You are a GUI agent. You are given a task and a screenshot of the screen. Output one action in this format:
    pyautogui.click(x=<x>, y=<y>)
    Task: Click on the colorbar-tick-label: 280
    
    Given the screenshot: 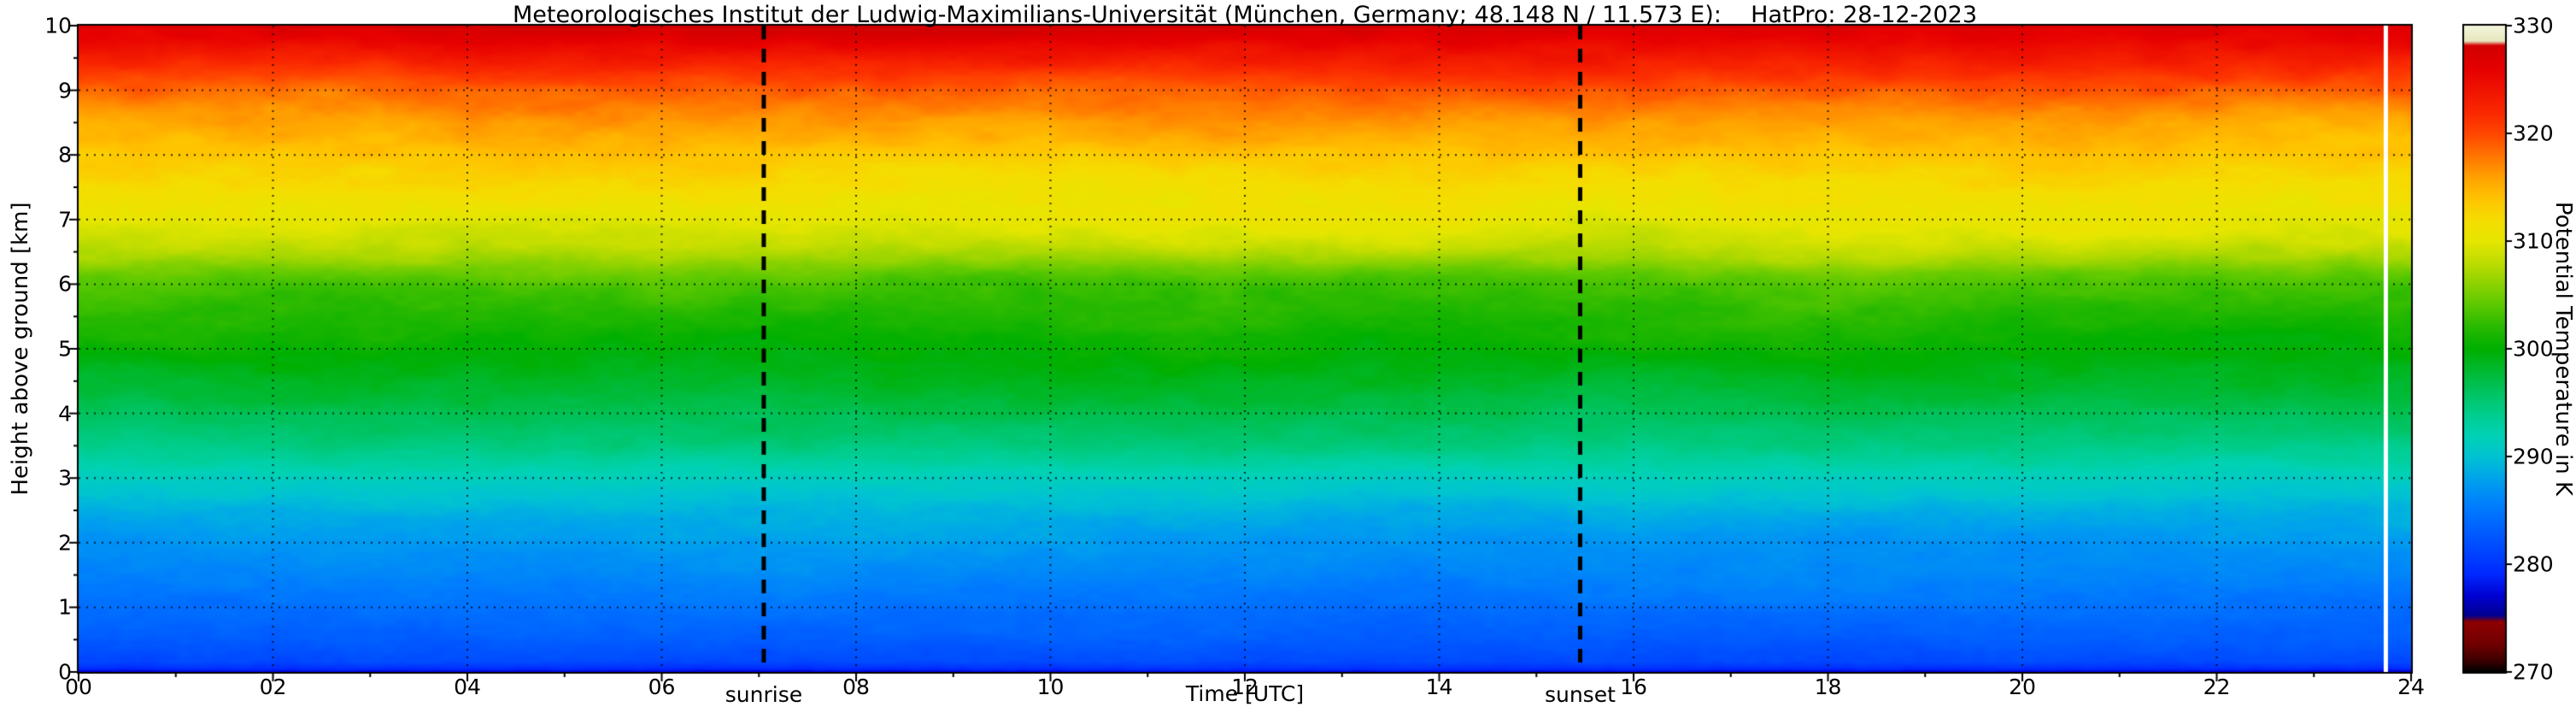 What is the action you would take?
    pyautogui.click(x=2533, y=564)
    